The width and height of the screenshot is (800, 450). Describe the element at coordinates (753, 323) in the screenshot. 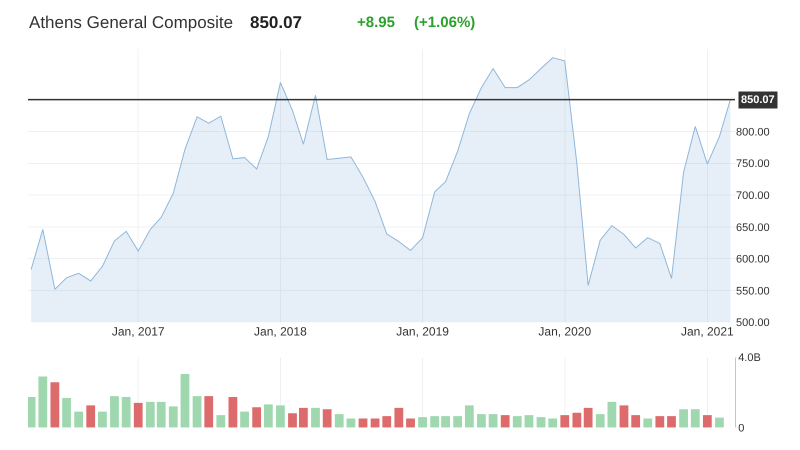

I see `y-tick-label: 500.00` at that location.